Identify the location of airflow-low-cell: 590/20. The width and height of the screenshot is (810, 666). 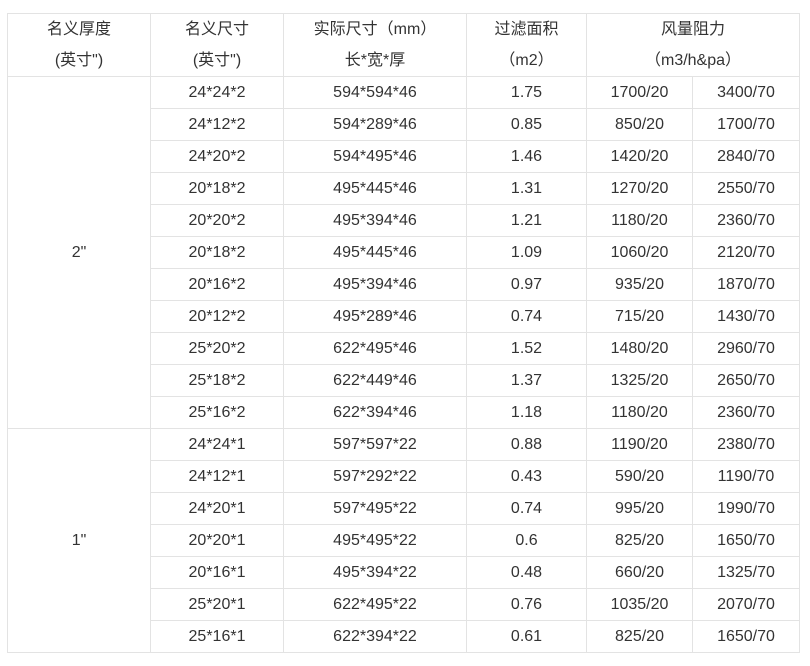
(639, 476).